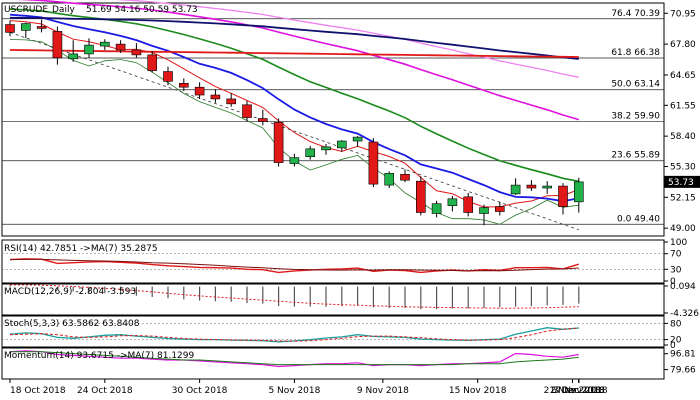 The image size is (700, 400). Describe the element at coordinates (635, 156) in the screenshot. I see `fib-label: 23.6 55.89` at that location.